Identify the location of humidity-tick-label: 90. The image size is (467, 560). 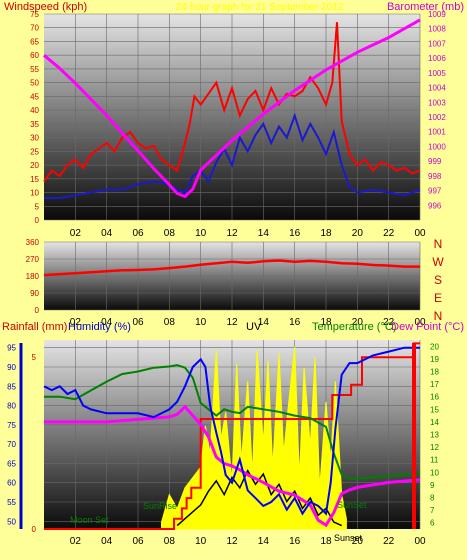
(11, 367).